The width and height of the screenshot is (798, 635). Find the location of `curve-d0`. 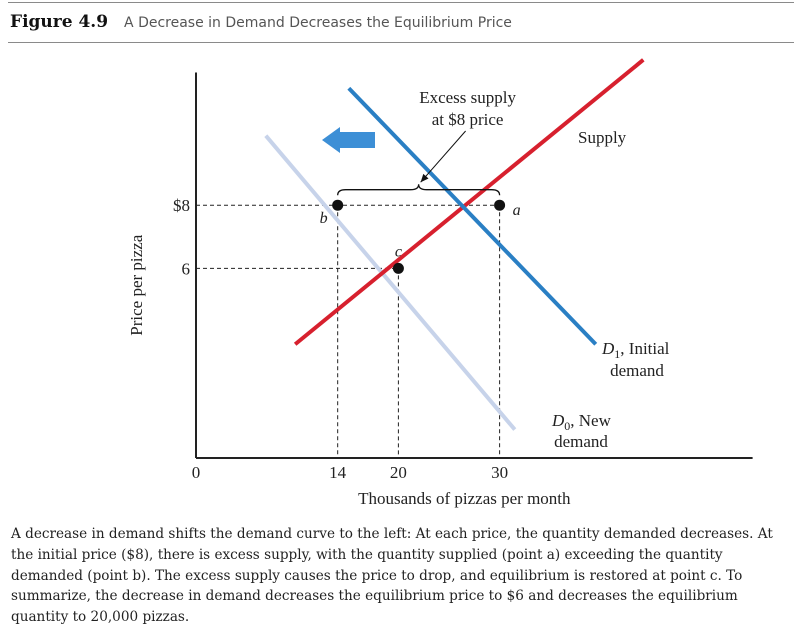

curve-d0 is located at coordinates (390, 282).